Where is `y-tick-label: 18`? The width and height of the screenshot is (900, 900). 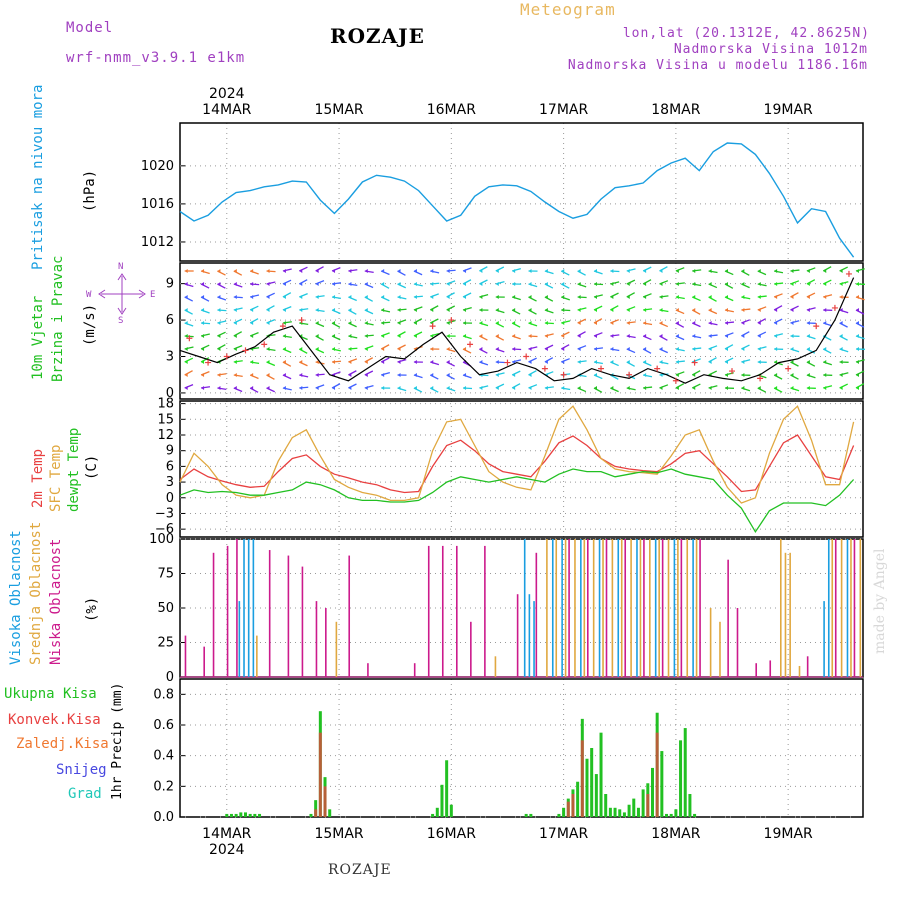
y-tick-label: 18 is located at coordinates (165, 404).